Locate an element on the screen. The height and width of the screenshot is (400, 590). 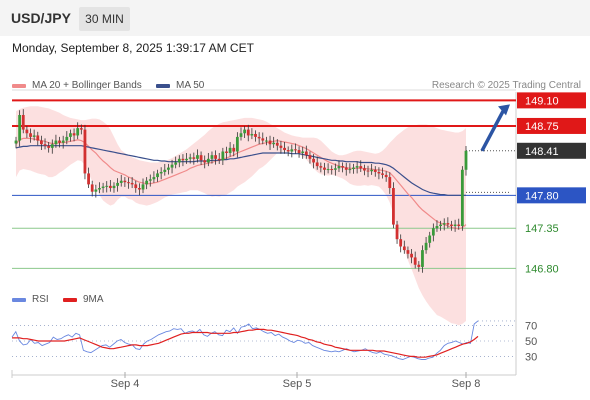
legend-9ma-label: 9MA is located at coordinates (93, 299).